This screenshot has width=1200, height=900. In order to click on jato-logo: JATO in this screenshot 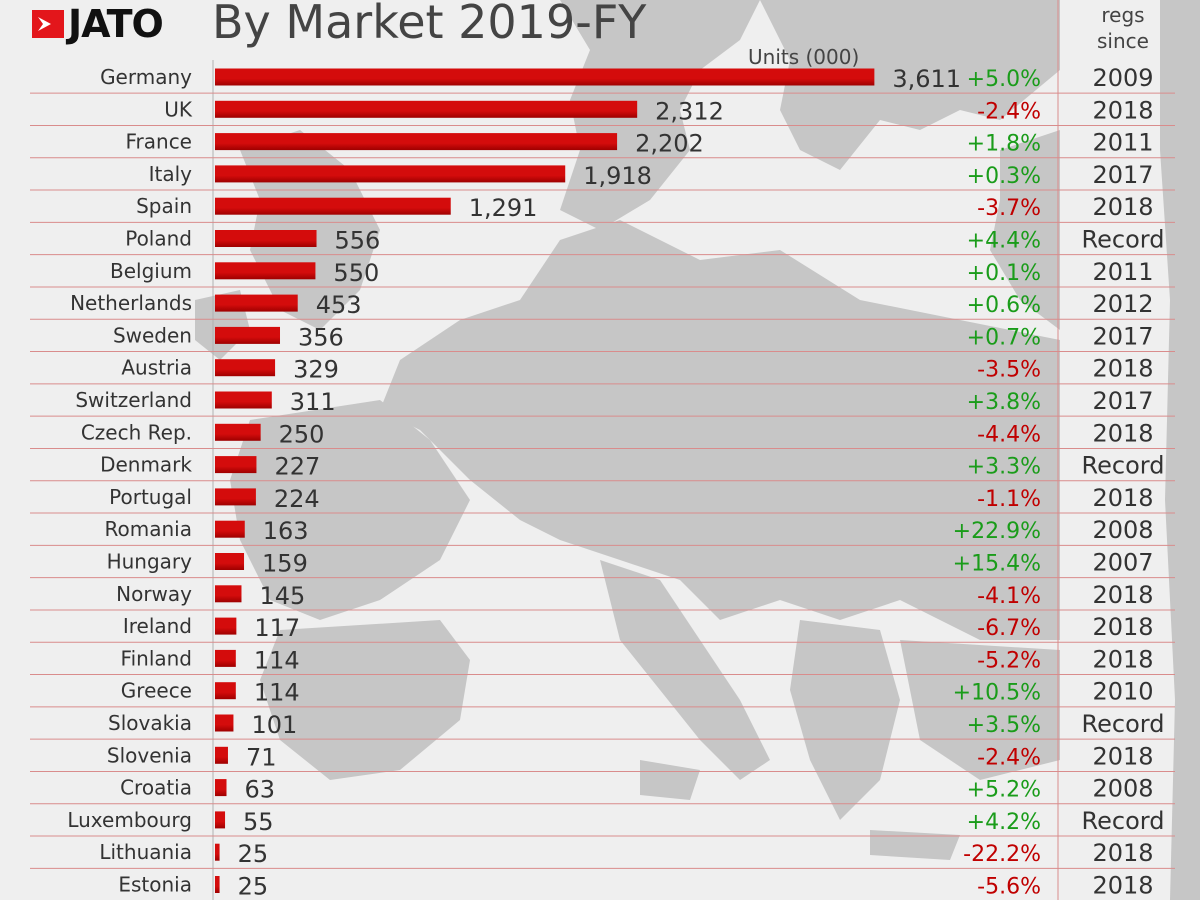, I will do `click(98, 24)`.